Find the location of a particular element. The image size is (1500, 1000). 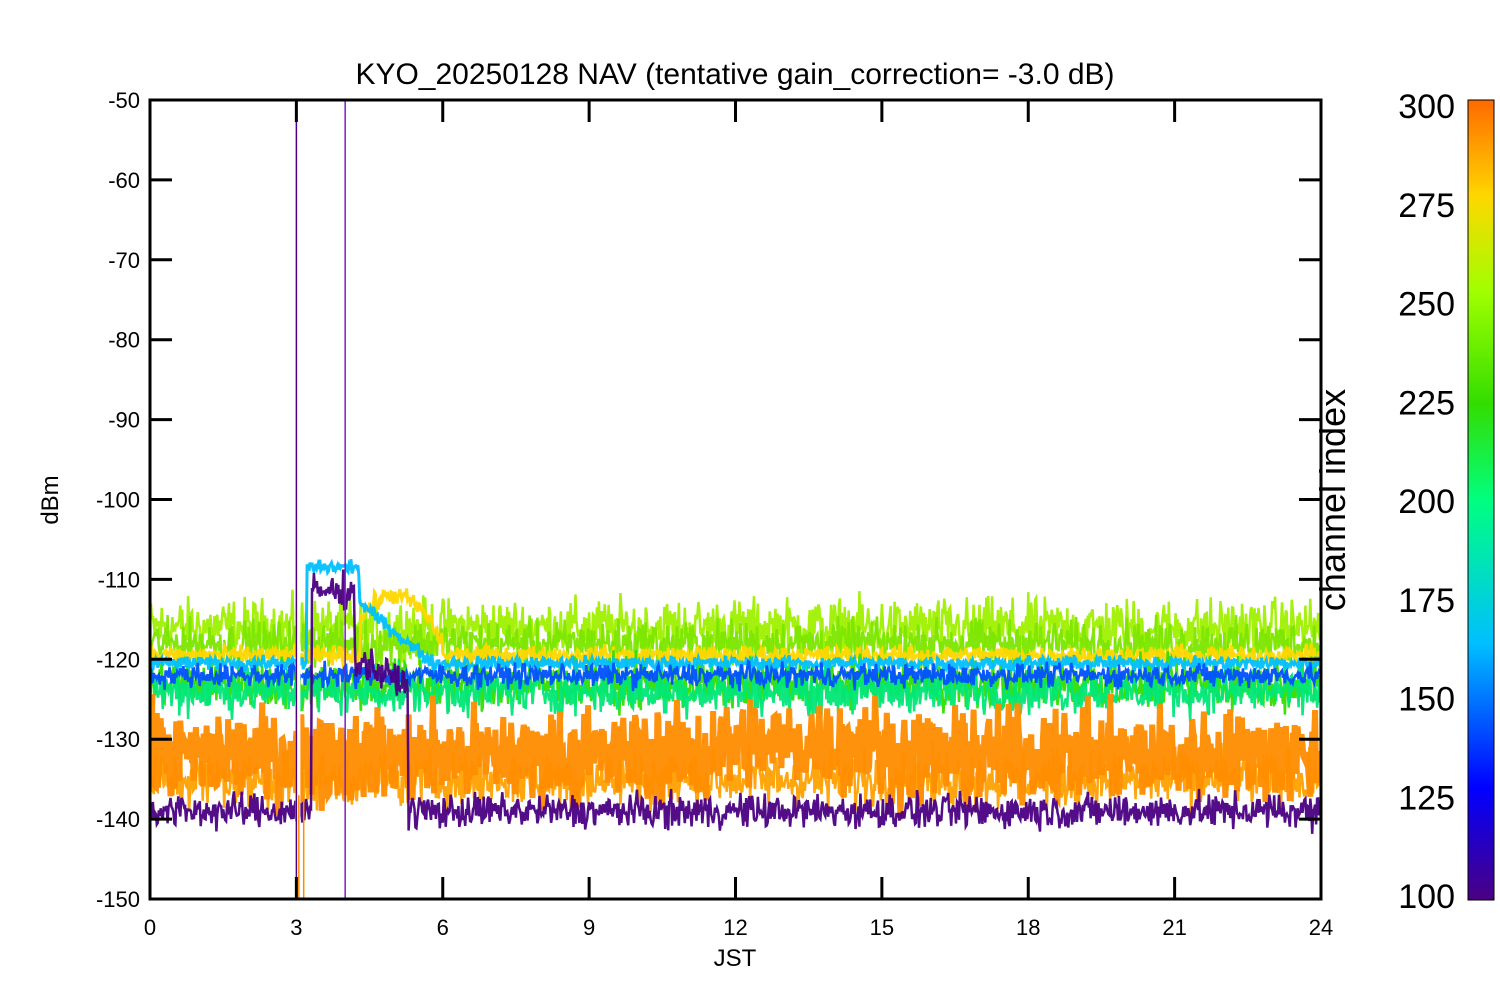

x-tick-label: 12 is located at coordinates (735, 927).